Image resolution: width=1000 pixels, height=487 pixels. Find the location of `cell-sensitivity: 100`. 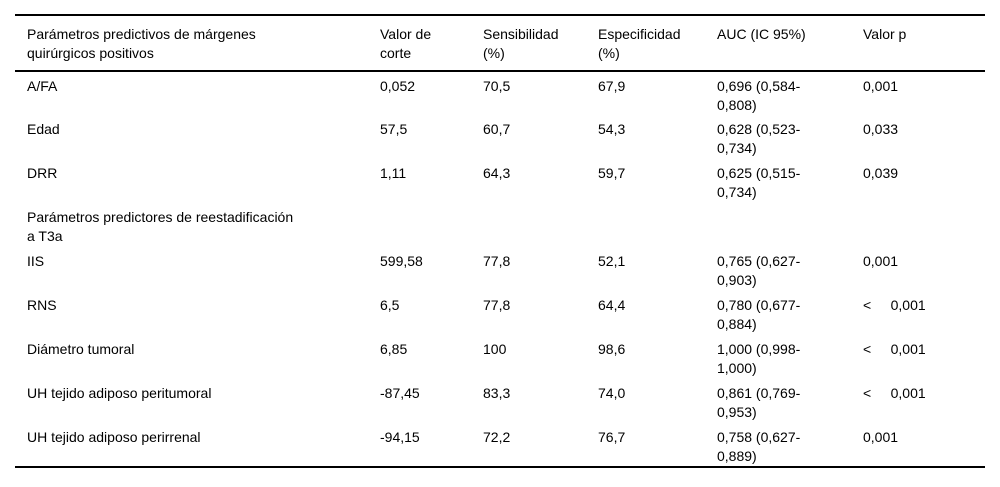

cell-sensitivity: 100 is located at coordinates (495, 349).